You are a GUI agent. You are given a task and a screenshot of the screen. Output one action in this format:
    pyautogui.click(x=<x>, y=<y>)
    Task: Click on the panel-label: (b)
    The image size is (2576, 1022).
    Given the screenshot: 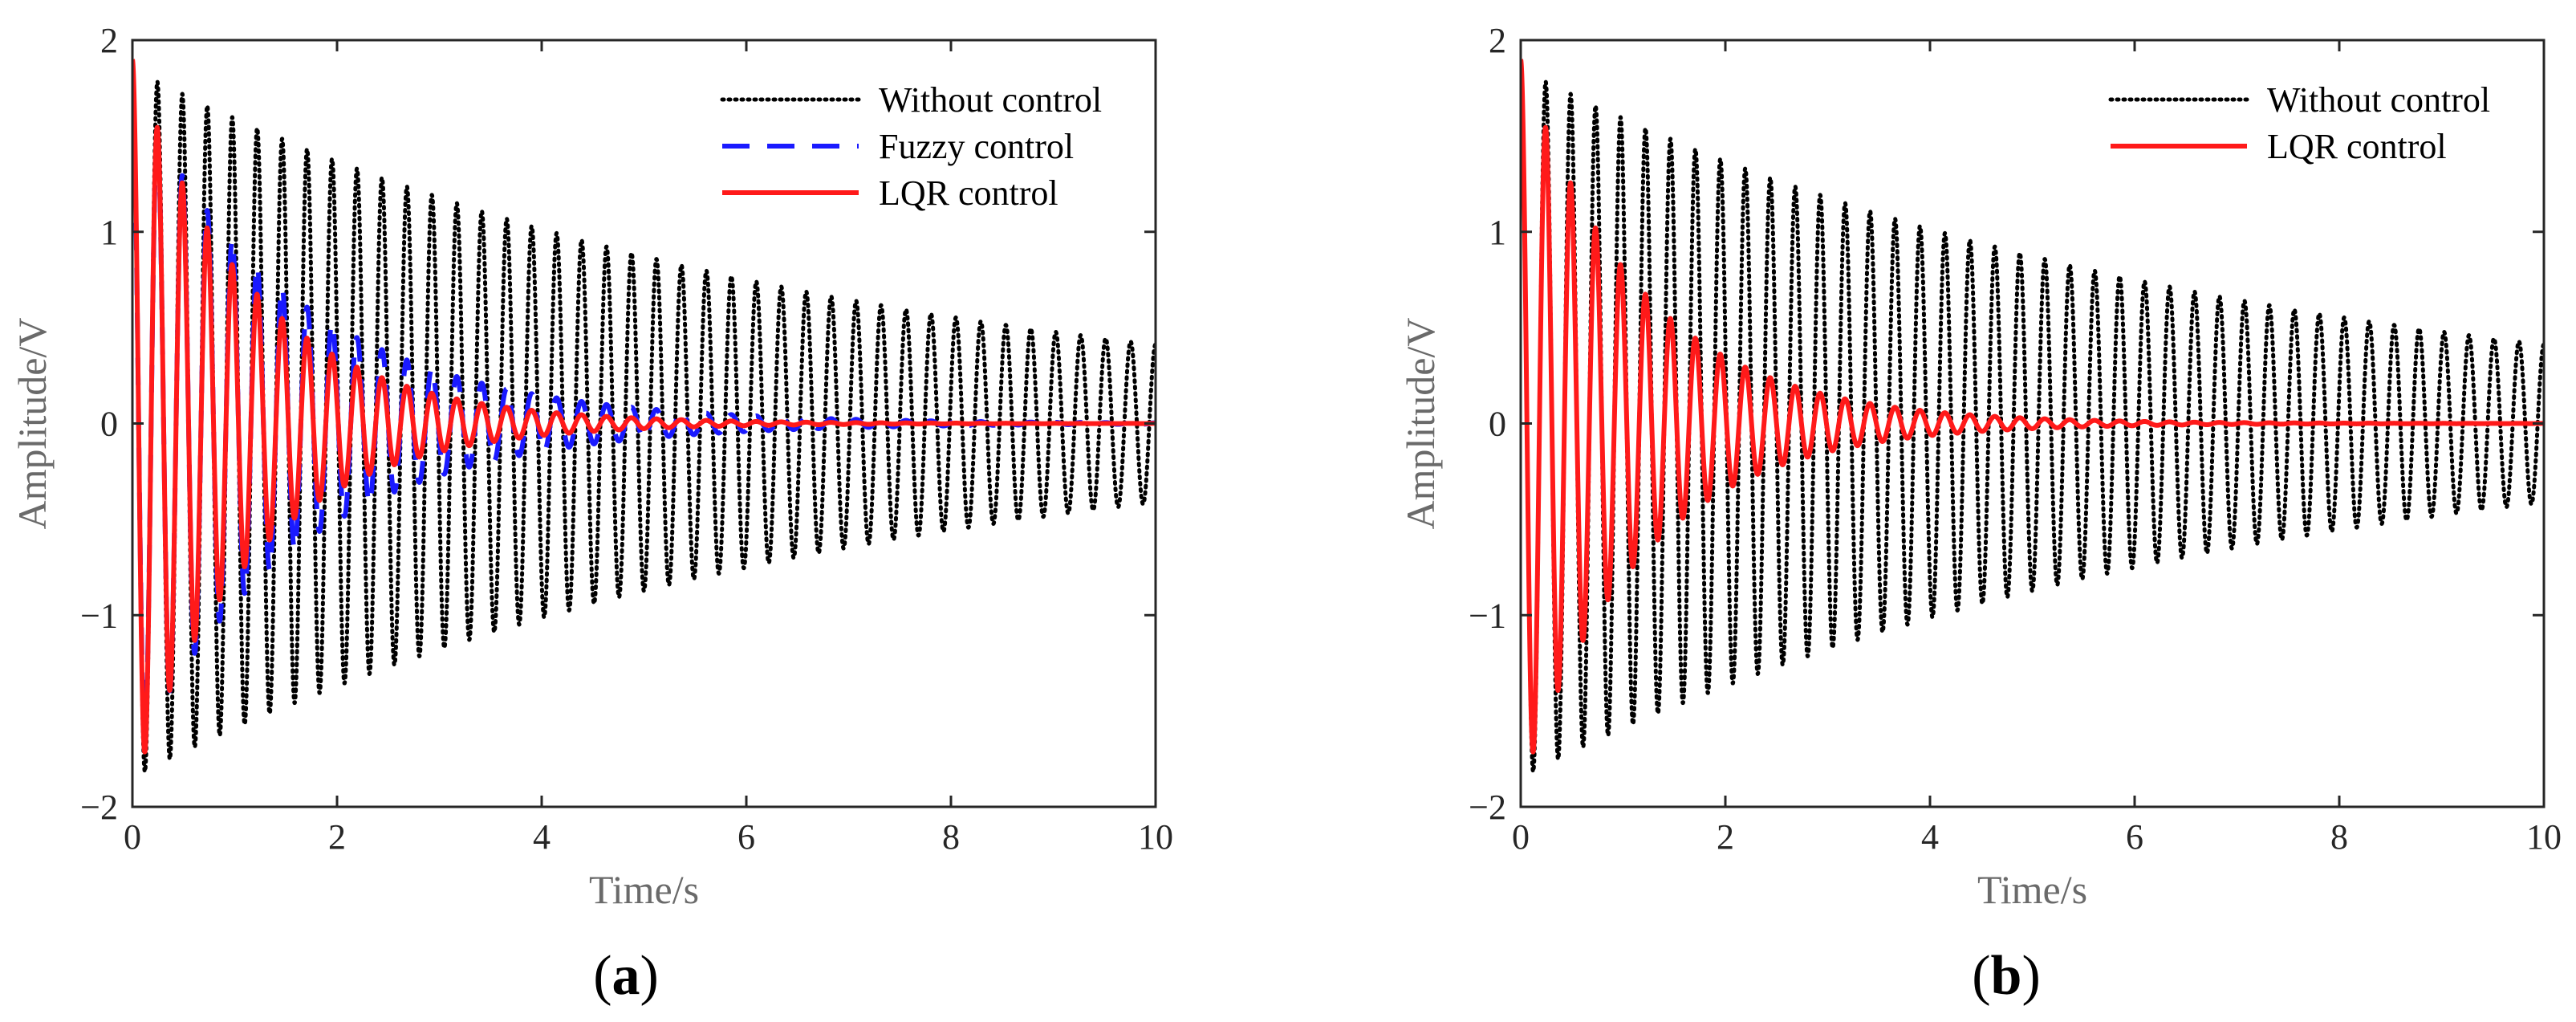 What is the action you would take?
    pyautogui.click(x=2006, y=976)
    